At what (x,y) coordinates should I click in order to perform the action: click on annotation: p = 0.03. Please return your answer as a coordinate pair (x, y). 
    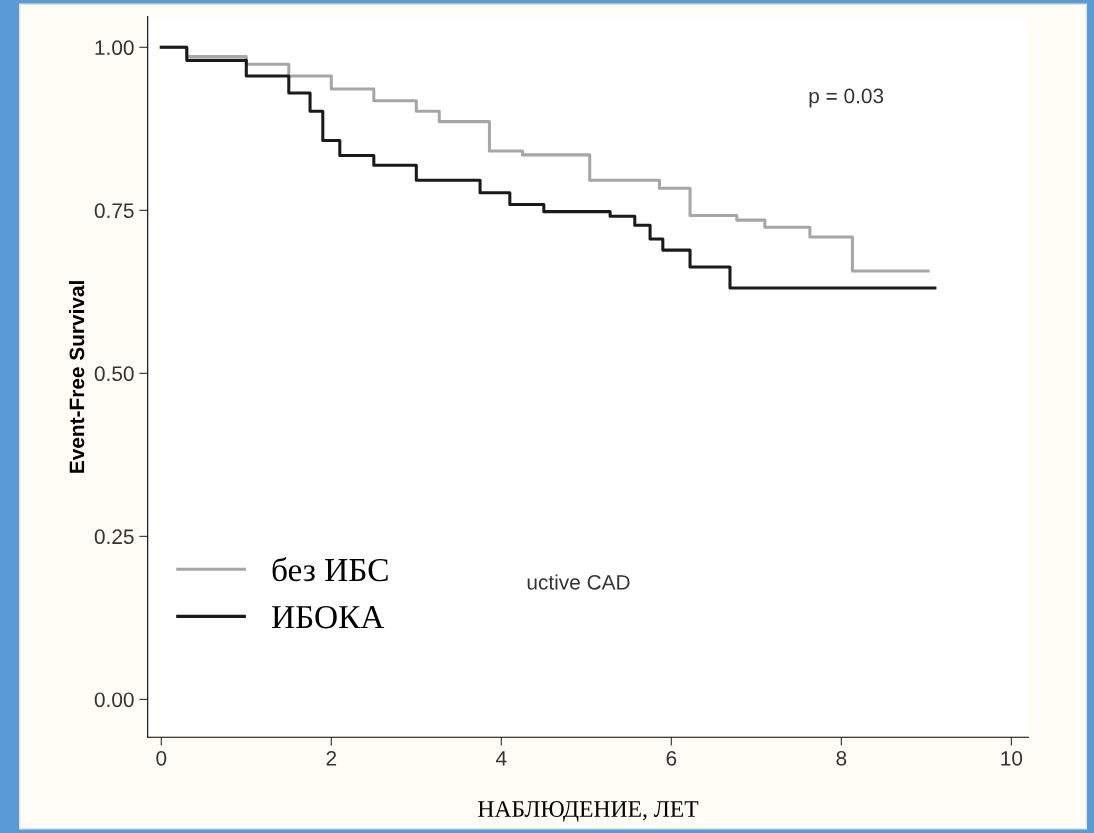
    Looking at the image, I should click on (846, 98).